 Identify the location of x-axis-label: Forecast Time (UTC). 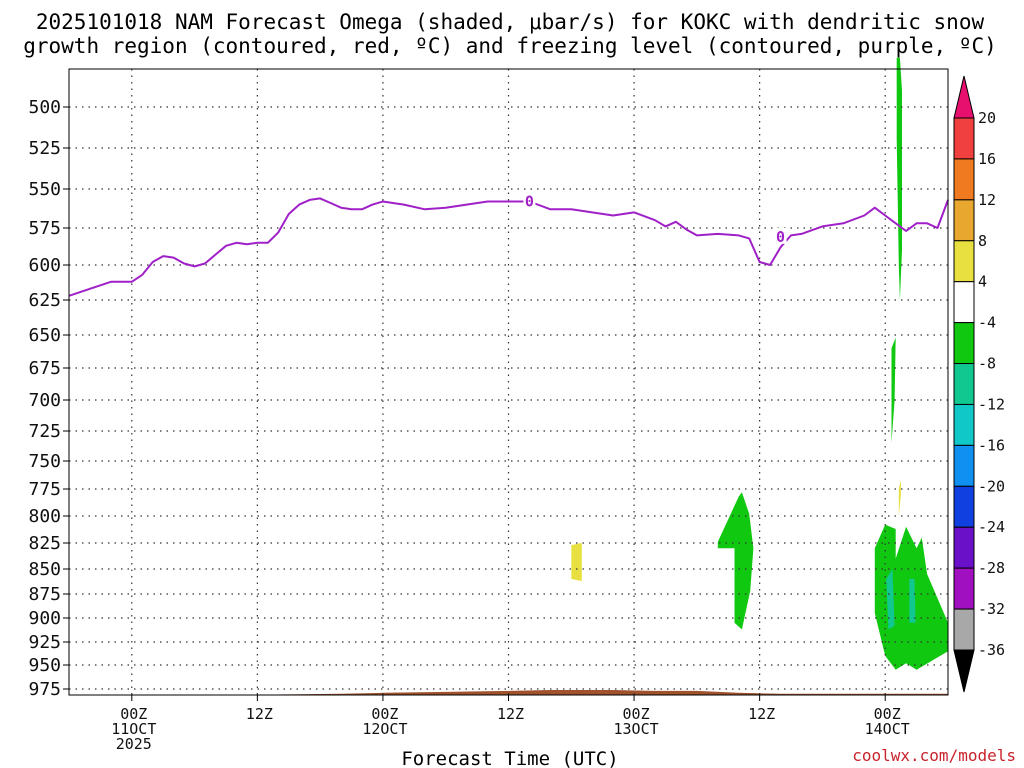
(509, 758).